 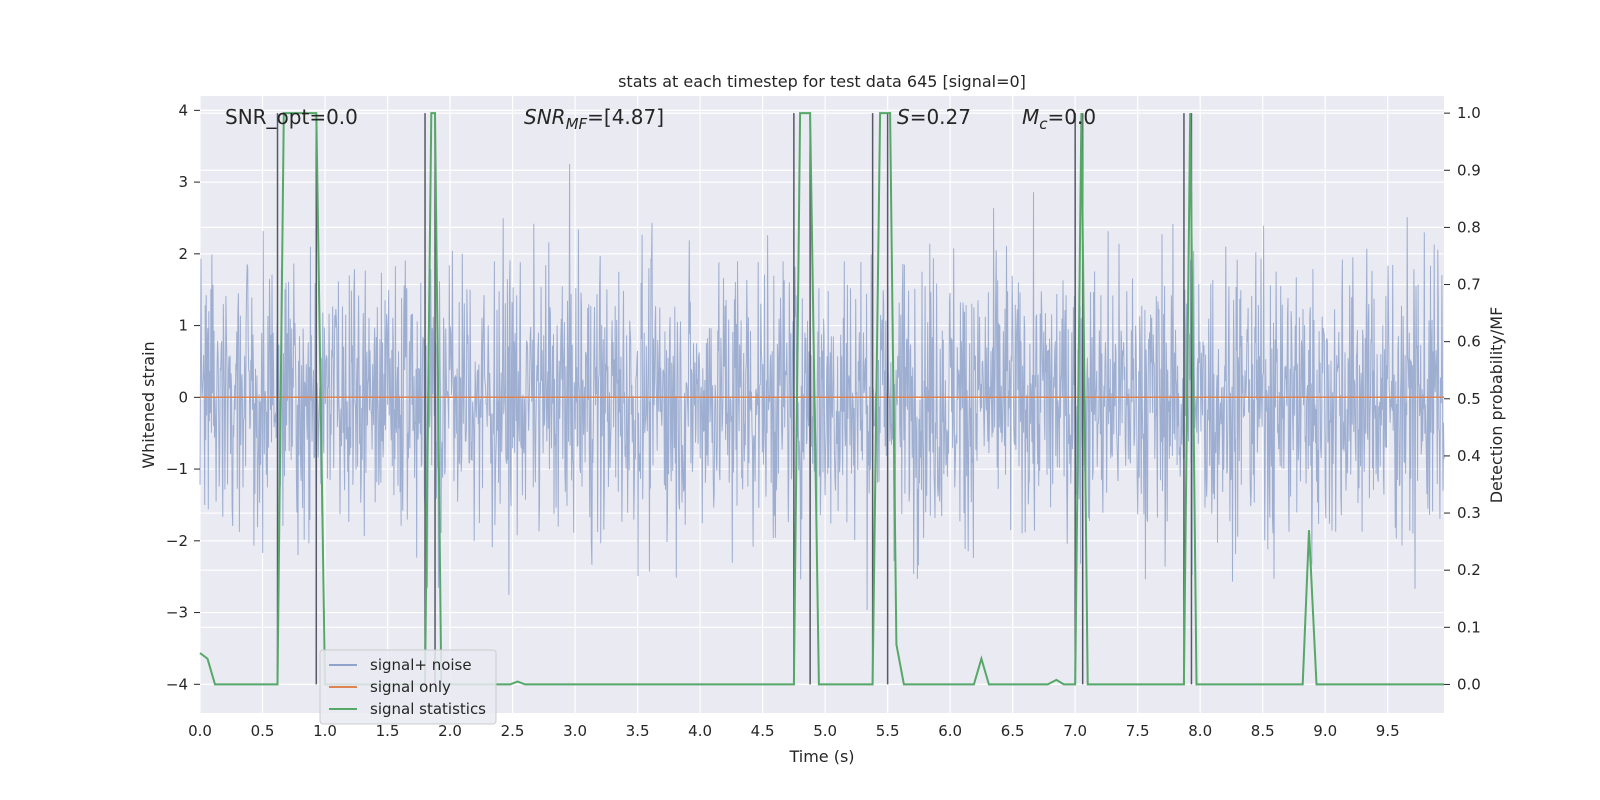 What do you see at coordinates (1059, 119) in the screenshot?
I see `annotation-mc: Mc=0.0` at bounding box center [1059, 119].